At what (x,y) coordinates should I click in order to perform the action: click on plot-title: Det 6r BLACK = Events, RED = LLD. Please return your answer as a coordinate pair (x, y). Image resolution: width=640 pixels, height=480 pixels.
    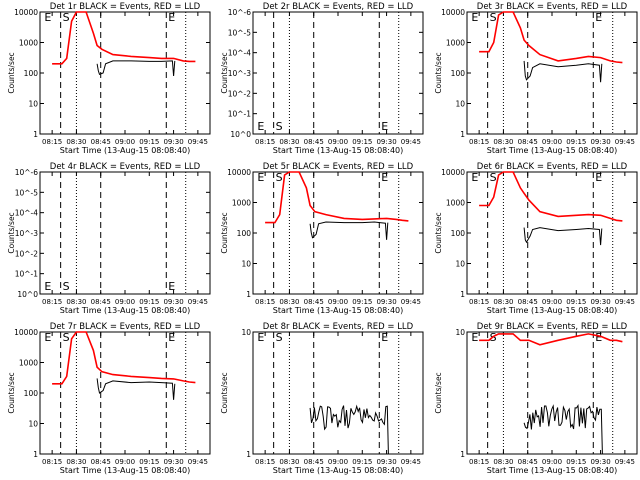
    Looking at the image, I should click on (552, 167).